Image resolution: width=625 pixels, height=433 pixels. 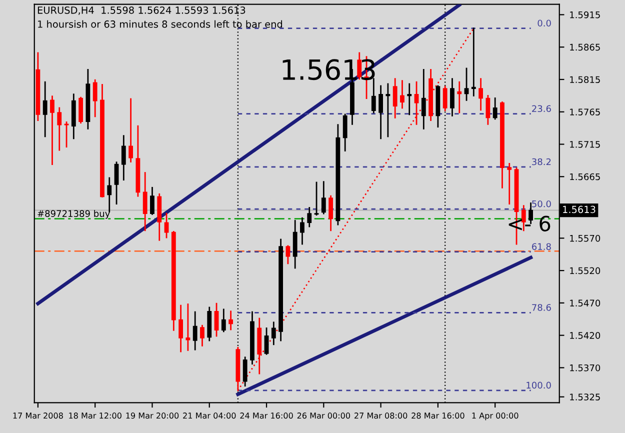 What do you see at coordinates (585, 14) in the screenshot?
I see `y-tick-label: 1.5915` at bounding box center [585, 14].